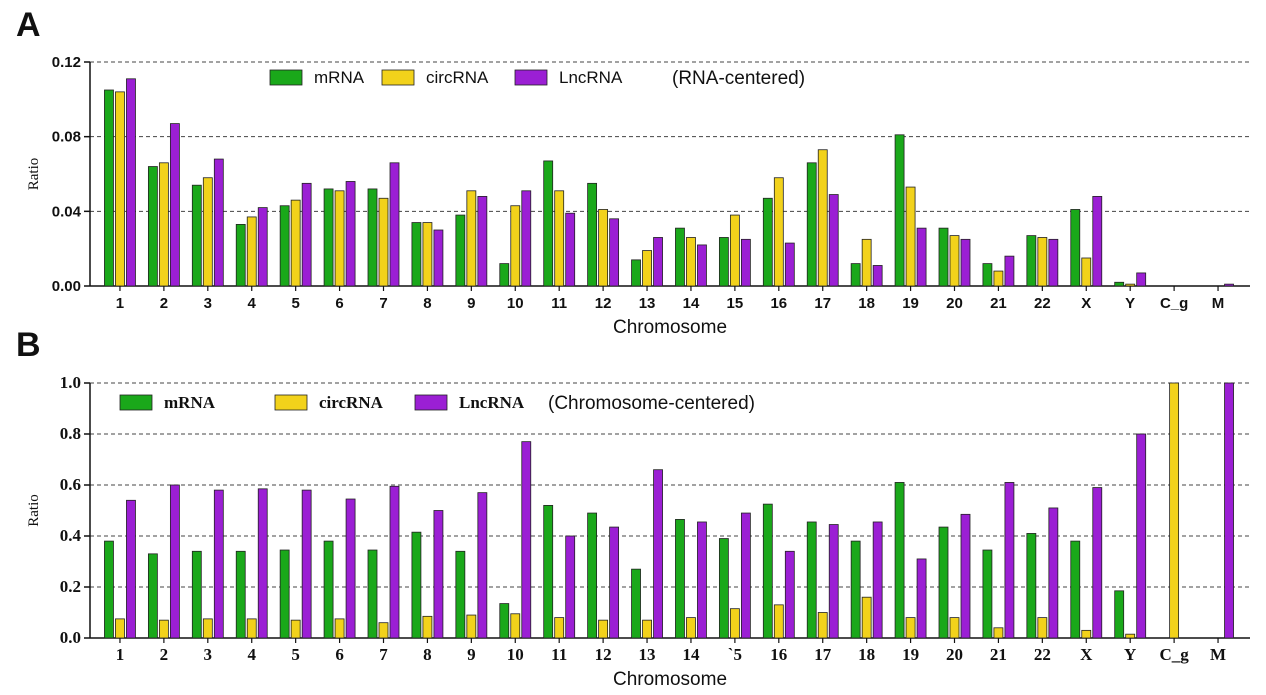  I want to click on y-tick-label: 0.04, so click(67, 211).